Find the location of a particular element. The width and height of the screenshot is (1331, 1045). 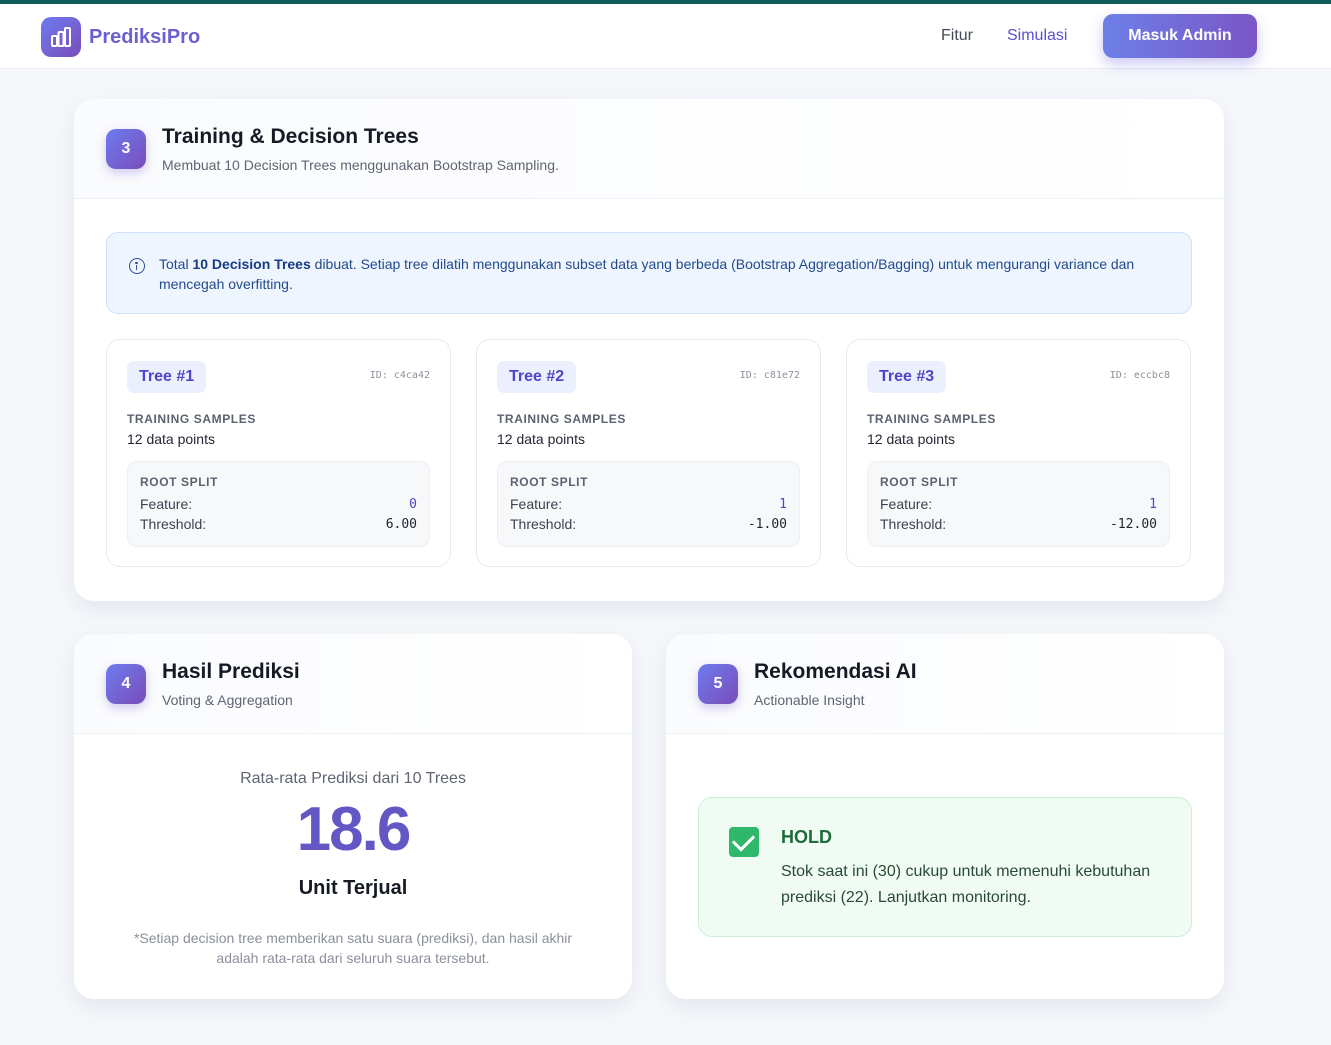

info-icon is located at coordinates (137, 266).